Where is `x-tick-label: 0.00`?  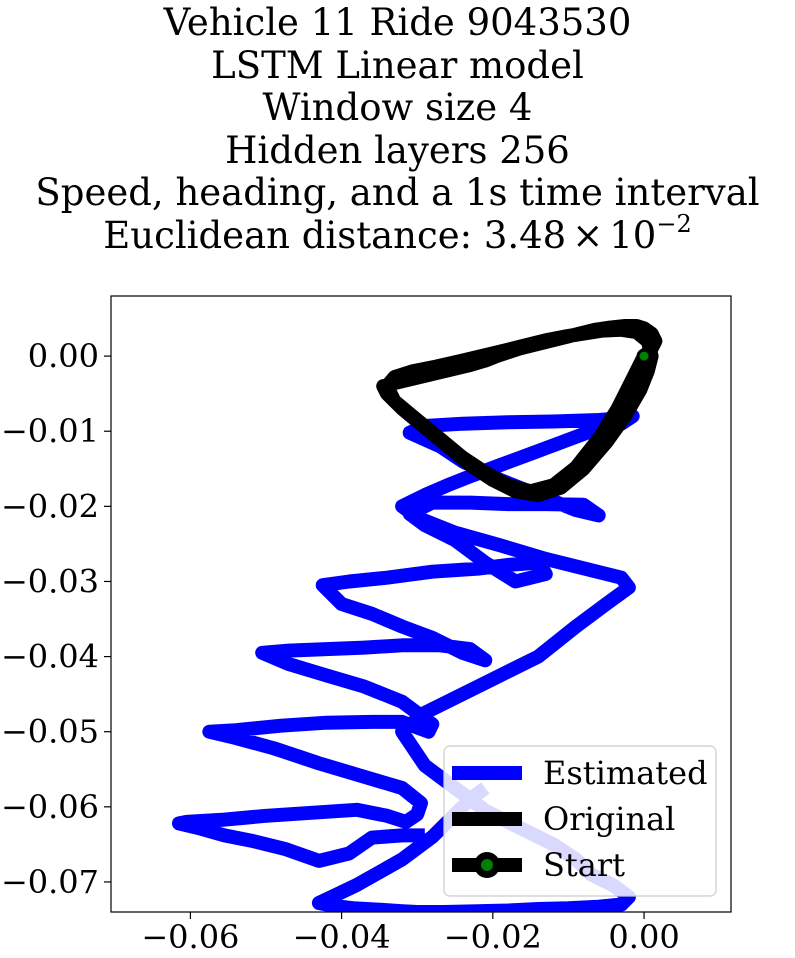
x-tick-label: 0.00 is located at coordinates (643, 937).